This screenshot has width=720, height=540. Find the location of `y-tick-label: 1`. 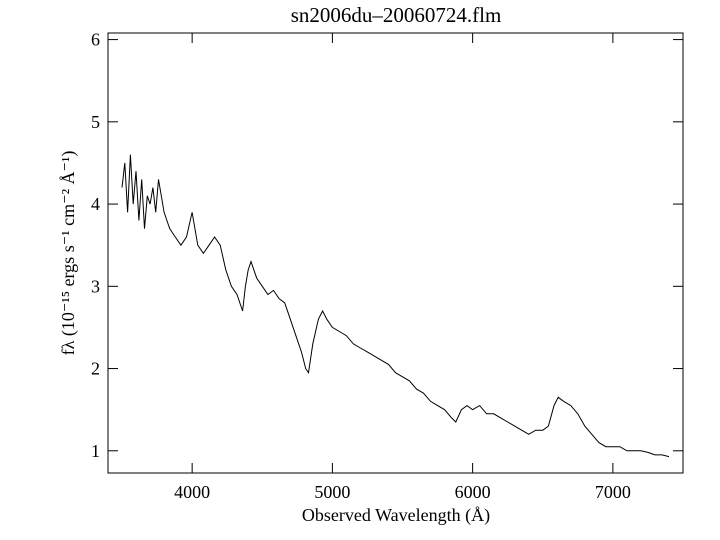

y-tick-label: 1 is located at coordinates (95, 451).